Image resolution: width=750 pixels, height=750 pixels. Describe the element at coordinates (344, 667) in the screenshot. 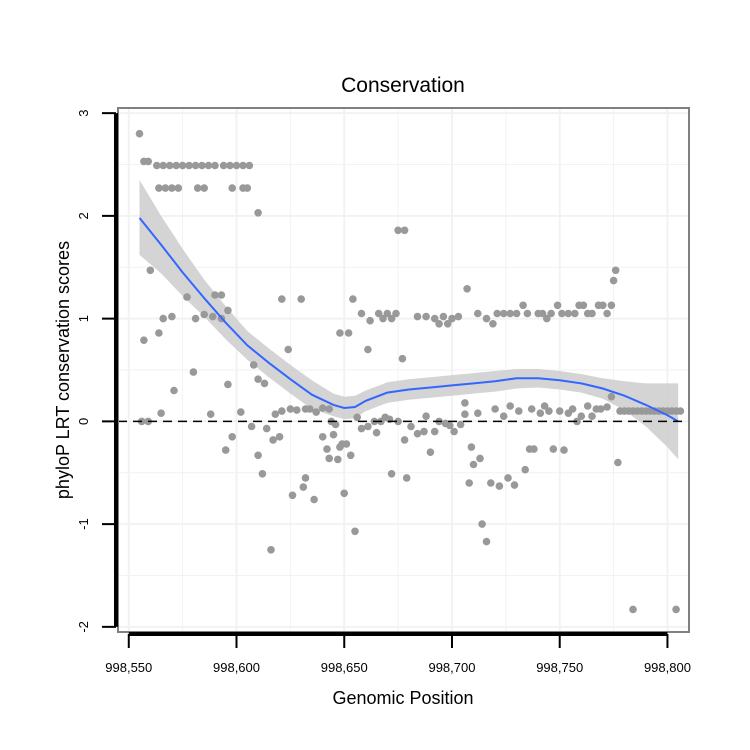

I see `x-tick-label: 998,650` at that location.